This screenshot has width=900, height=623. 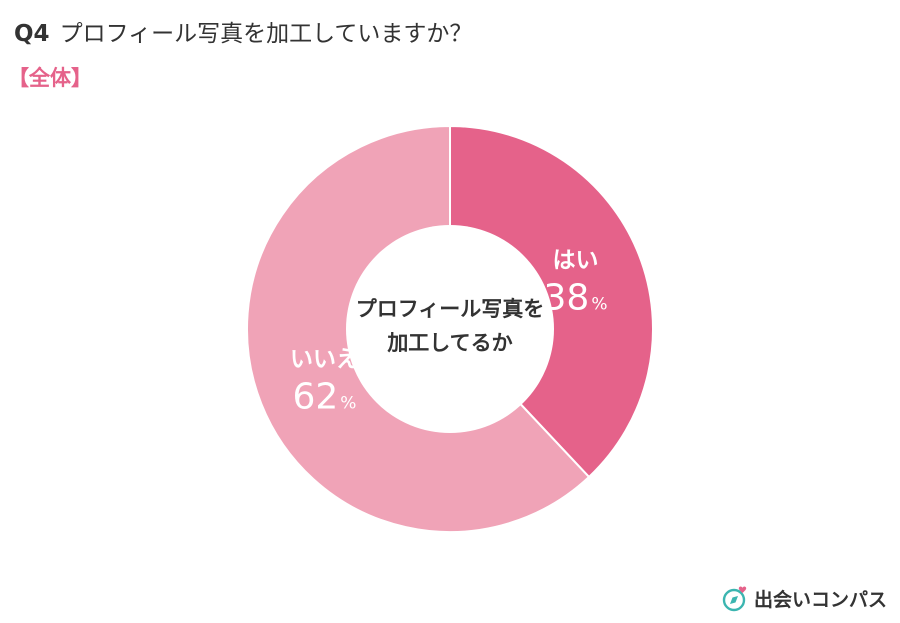 What do you see at coordinates (821, 600) in the screenshot?
I see `brand-name: 出会いコンパス` at bounding box center [821, 600].